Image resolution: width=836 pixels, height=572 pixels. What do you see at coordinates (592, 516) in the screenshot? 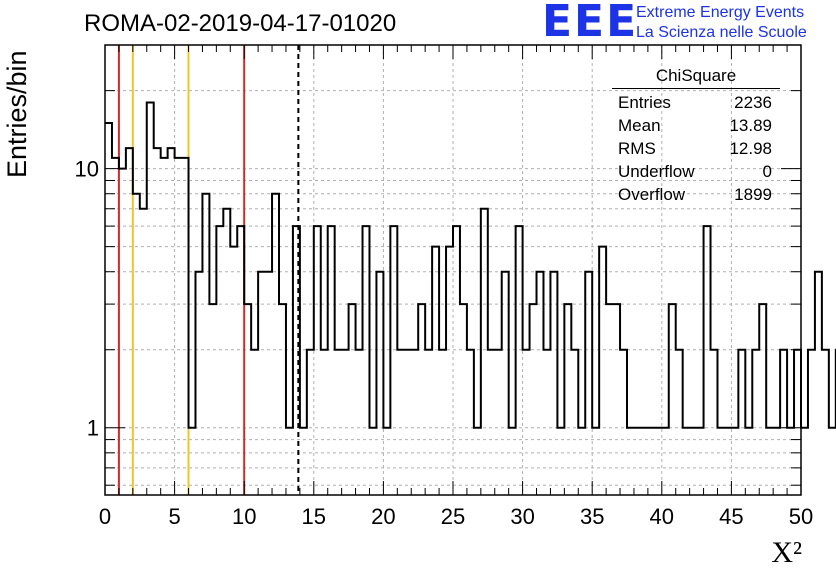
I see `x-tick-label: 35` at bounding box center [592, 516].